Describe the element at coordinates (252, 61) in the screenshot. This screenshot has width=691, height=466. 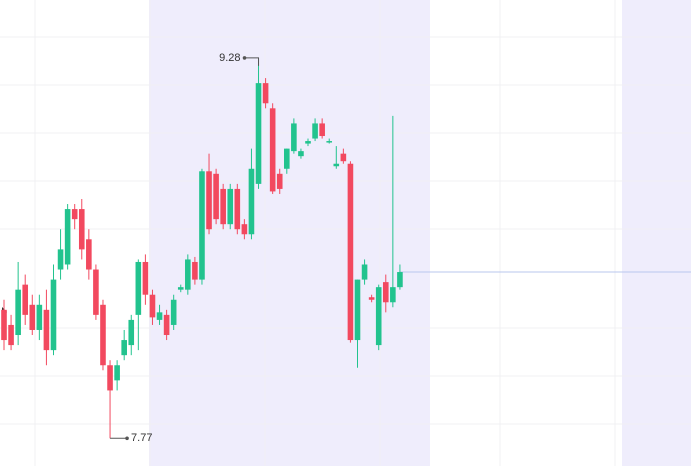
I see `price-marker-line` at that location.